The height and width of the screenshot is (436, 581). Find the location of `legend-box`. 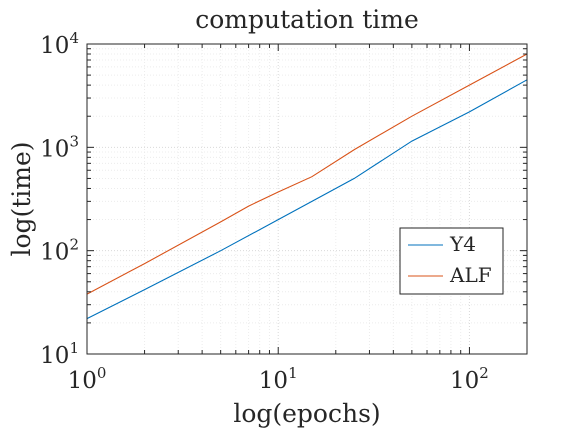

legend-box is located at coordinates (451, 261).